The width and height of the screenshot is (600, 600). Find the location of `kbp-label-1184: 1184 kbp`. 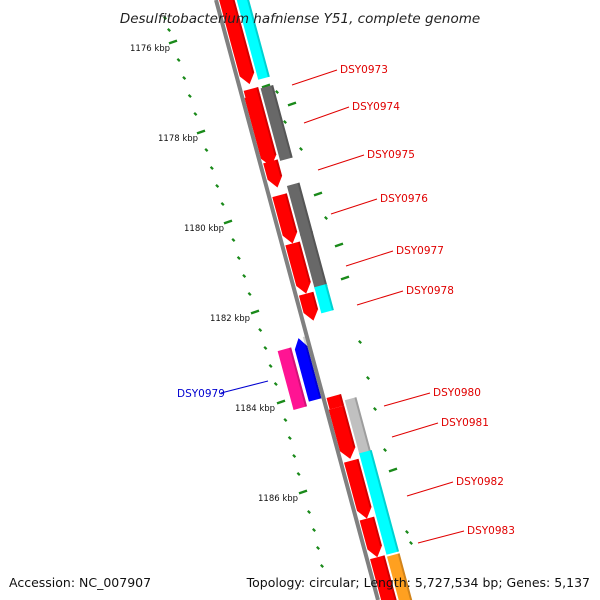

kbp-label-1184: 1184 kbp is located at coordinates (255, 409).